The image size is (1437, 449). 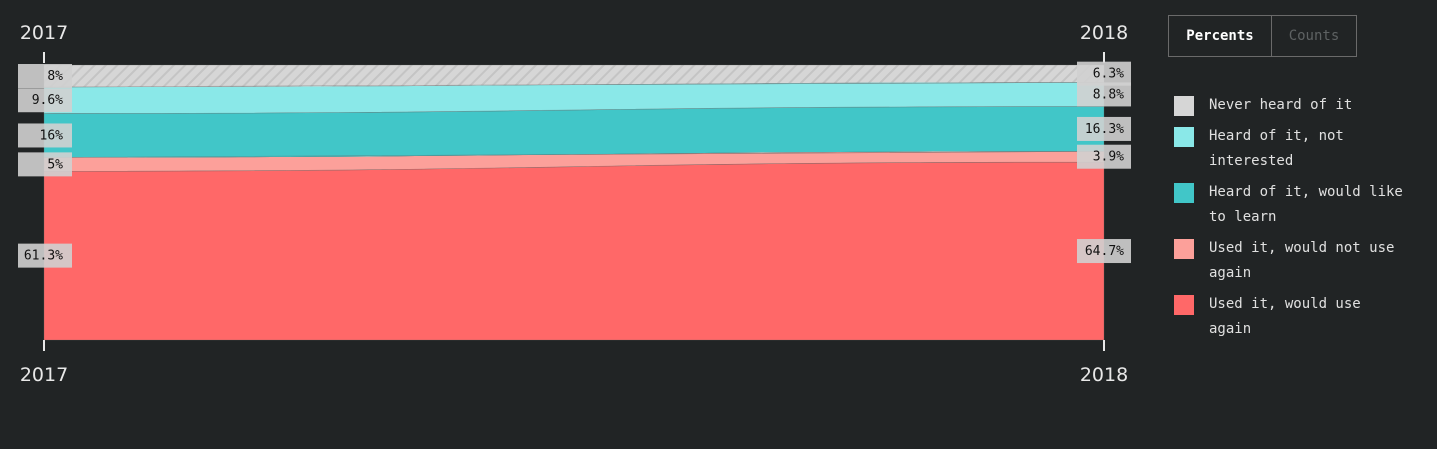 I want to click on svg-text: 9.6%, so click(x=47, y=100).